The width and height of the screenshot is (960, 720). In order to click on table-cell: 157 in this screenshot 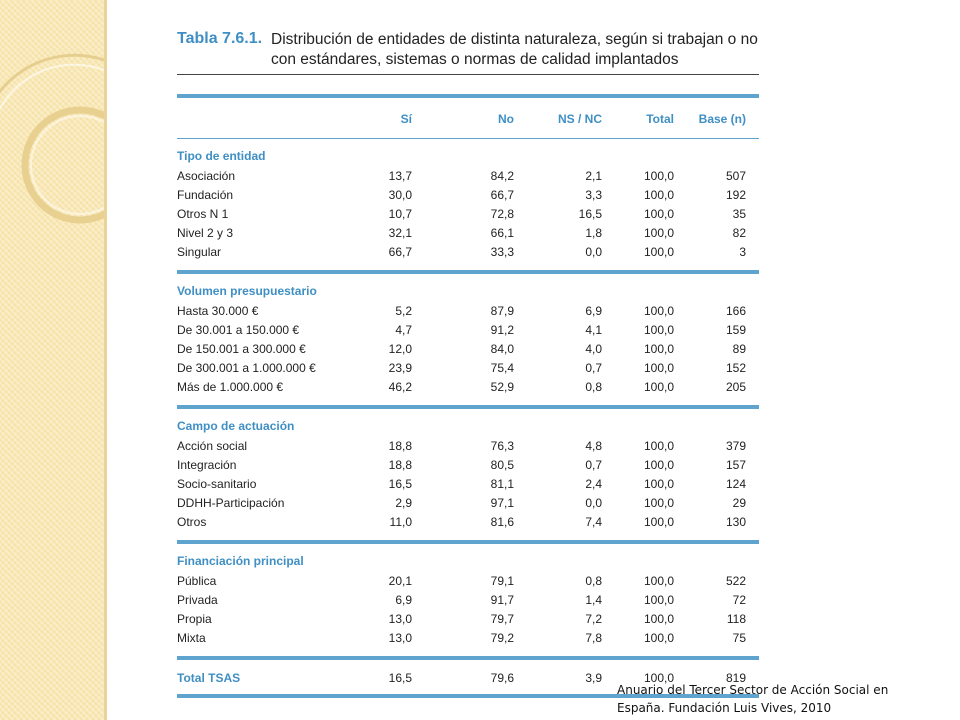, I will do `click(735, 465)`.